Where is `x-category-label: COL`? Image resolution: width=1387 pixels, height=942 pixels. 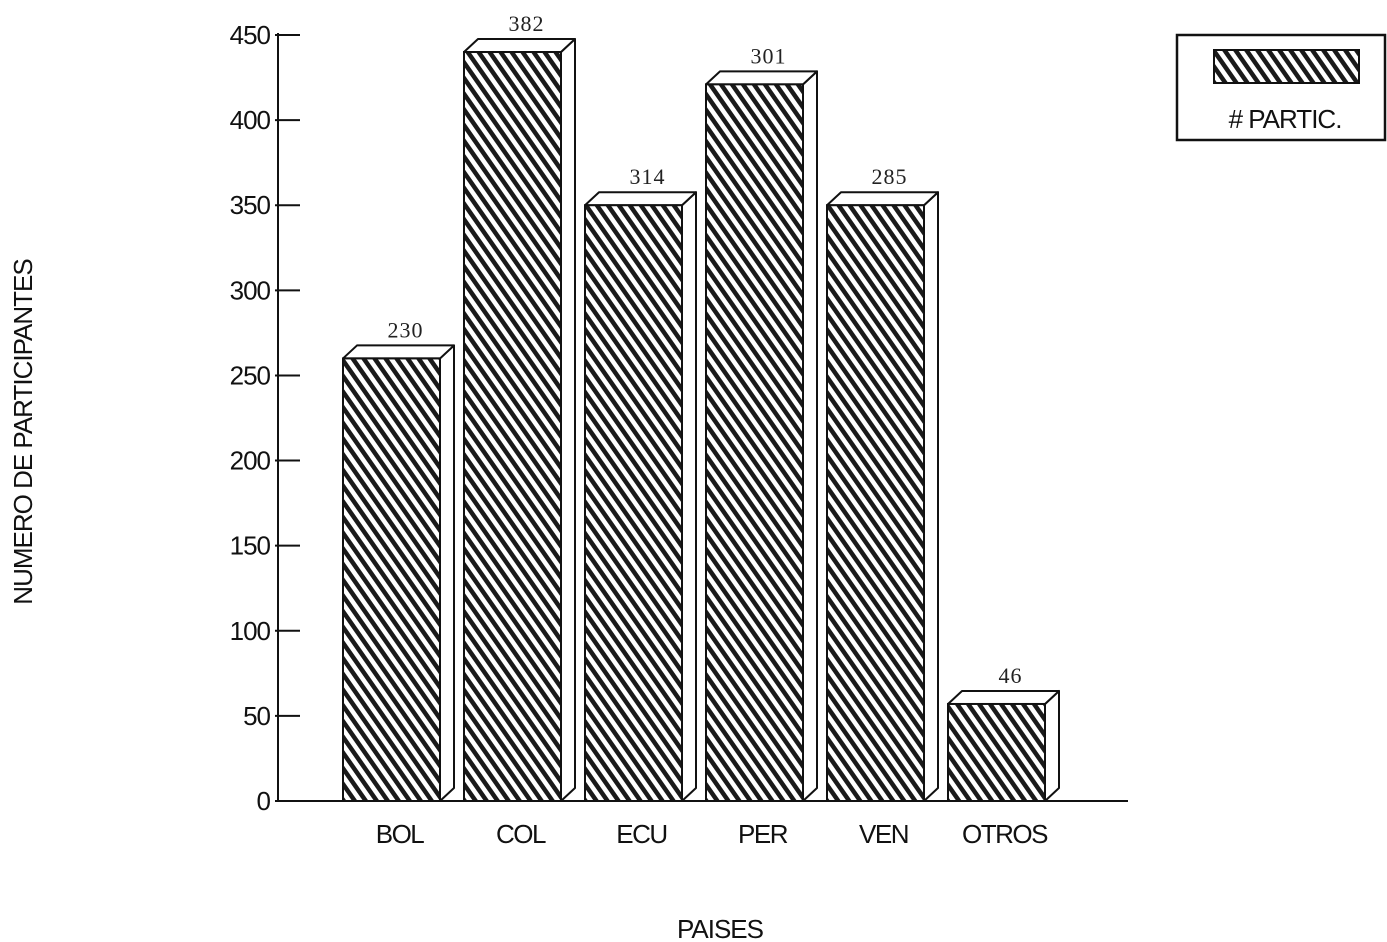 x-category-label: COL is located at coordinates (521, 834).